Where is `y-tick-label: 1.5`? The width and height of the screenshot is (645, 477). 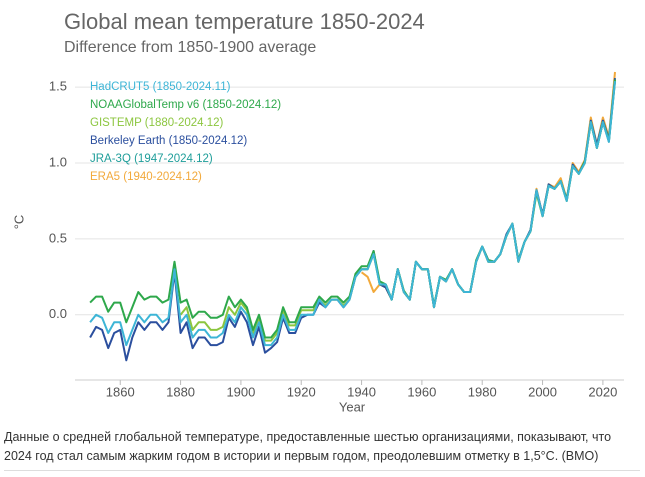 y-tick-label: 1.5 is located at coordinates (58, 86).